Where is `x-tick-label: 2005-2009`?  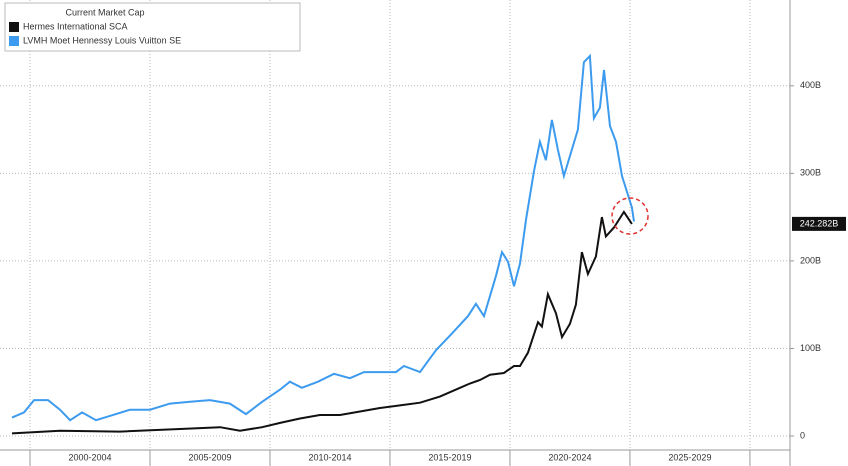 x-tick-label: 2005-2009 is located at coordinates (209, 457).